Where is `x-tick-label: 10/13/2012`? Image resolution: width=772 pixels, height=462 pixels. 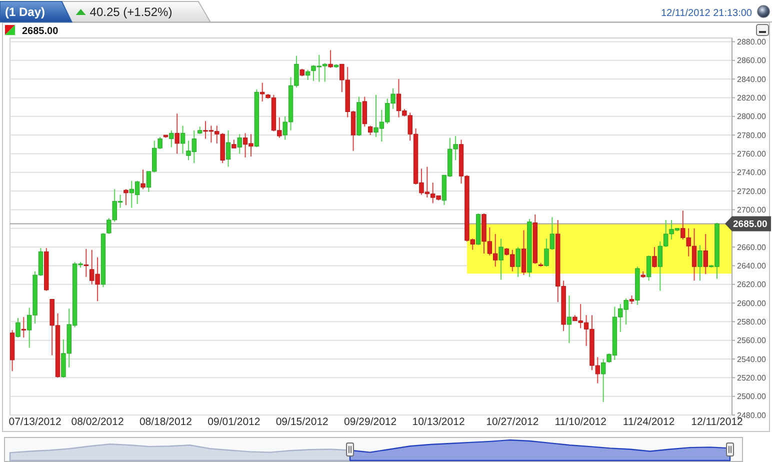
x-tick-label: 10/13/2012 is located at coordinates (438, 422).